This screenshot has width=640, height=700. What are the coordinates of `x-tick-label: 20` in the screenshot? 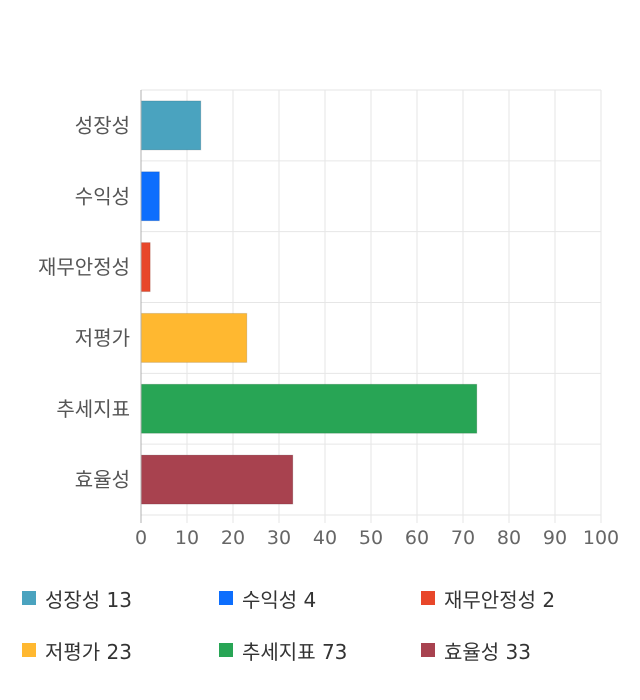 It's located at (233, 538).